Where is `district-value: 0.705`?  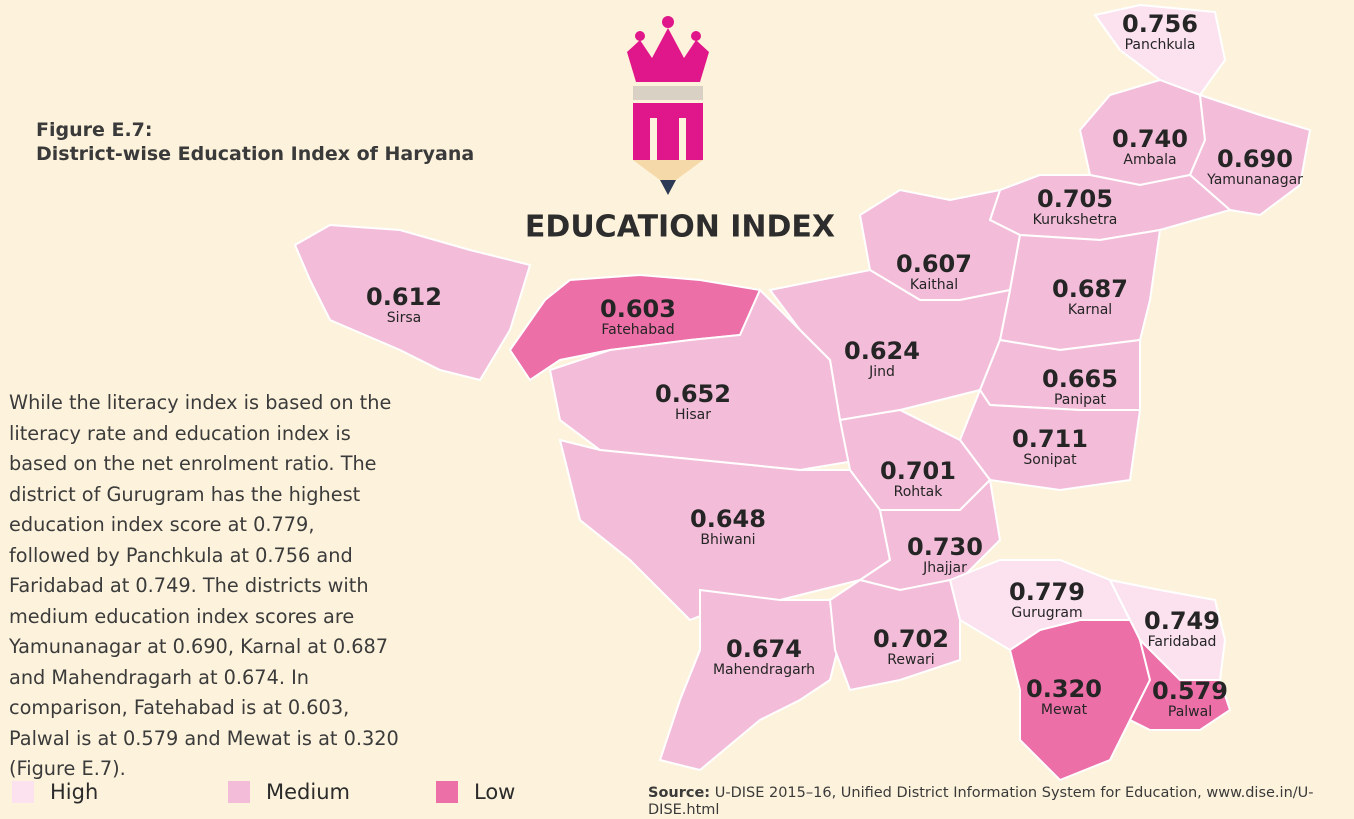
district-value: 0.705 is located at coordinates (1075, 199).